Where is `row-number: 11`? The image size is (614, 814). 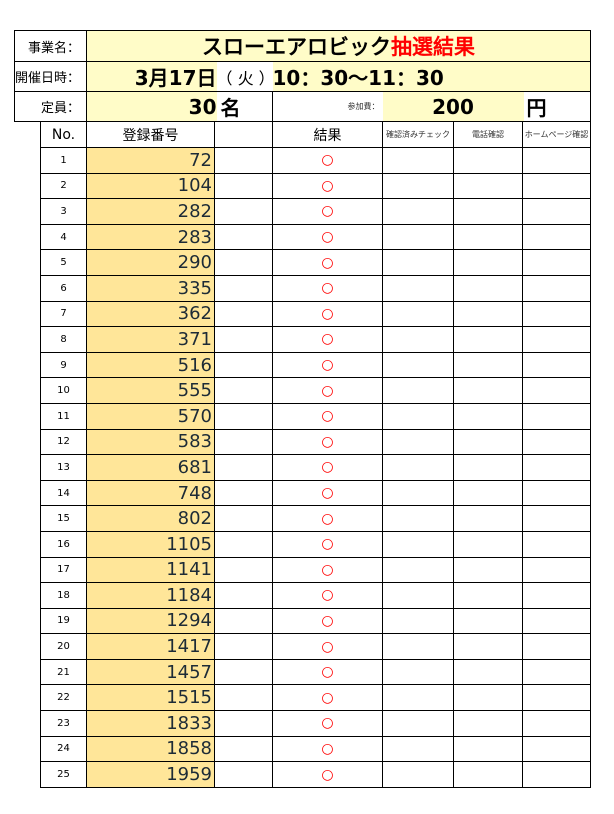
row-number: 11 is located at coordinates (63, 416).